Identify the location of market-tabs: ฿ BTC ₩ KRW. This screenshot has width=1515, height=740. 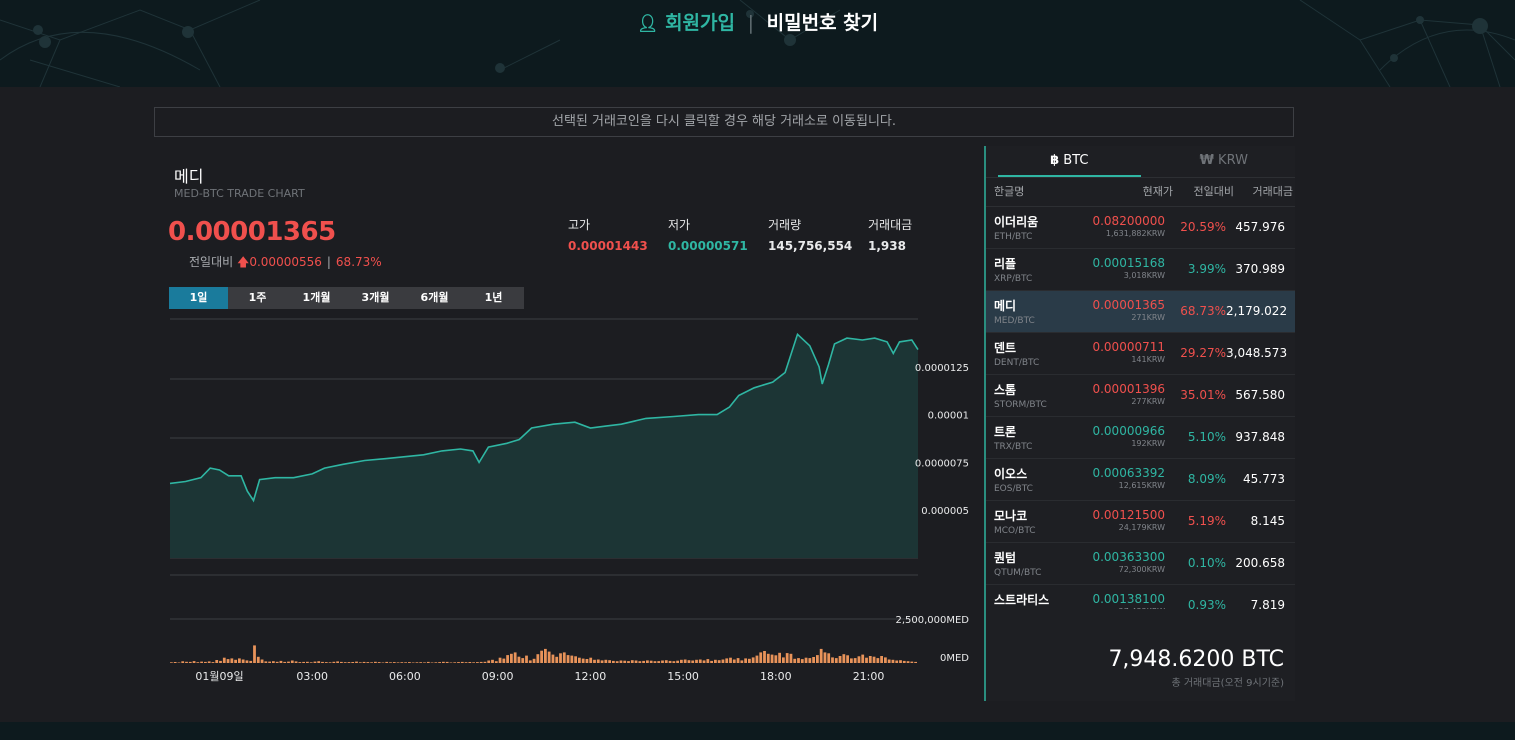
(1140, 162).